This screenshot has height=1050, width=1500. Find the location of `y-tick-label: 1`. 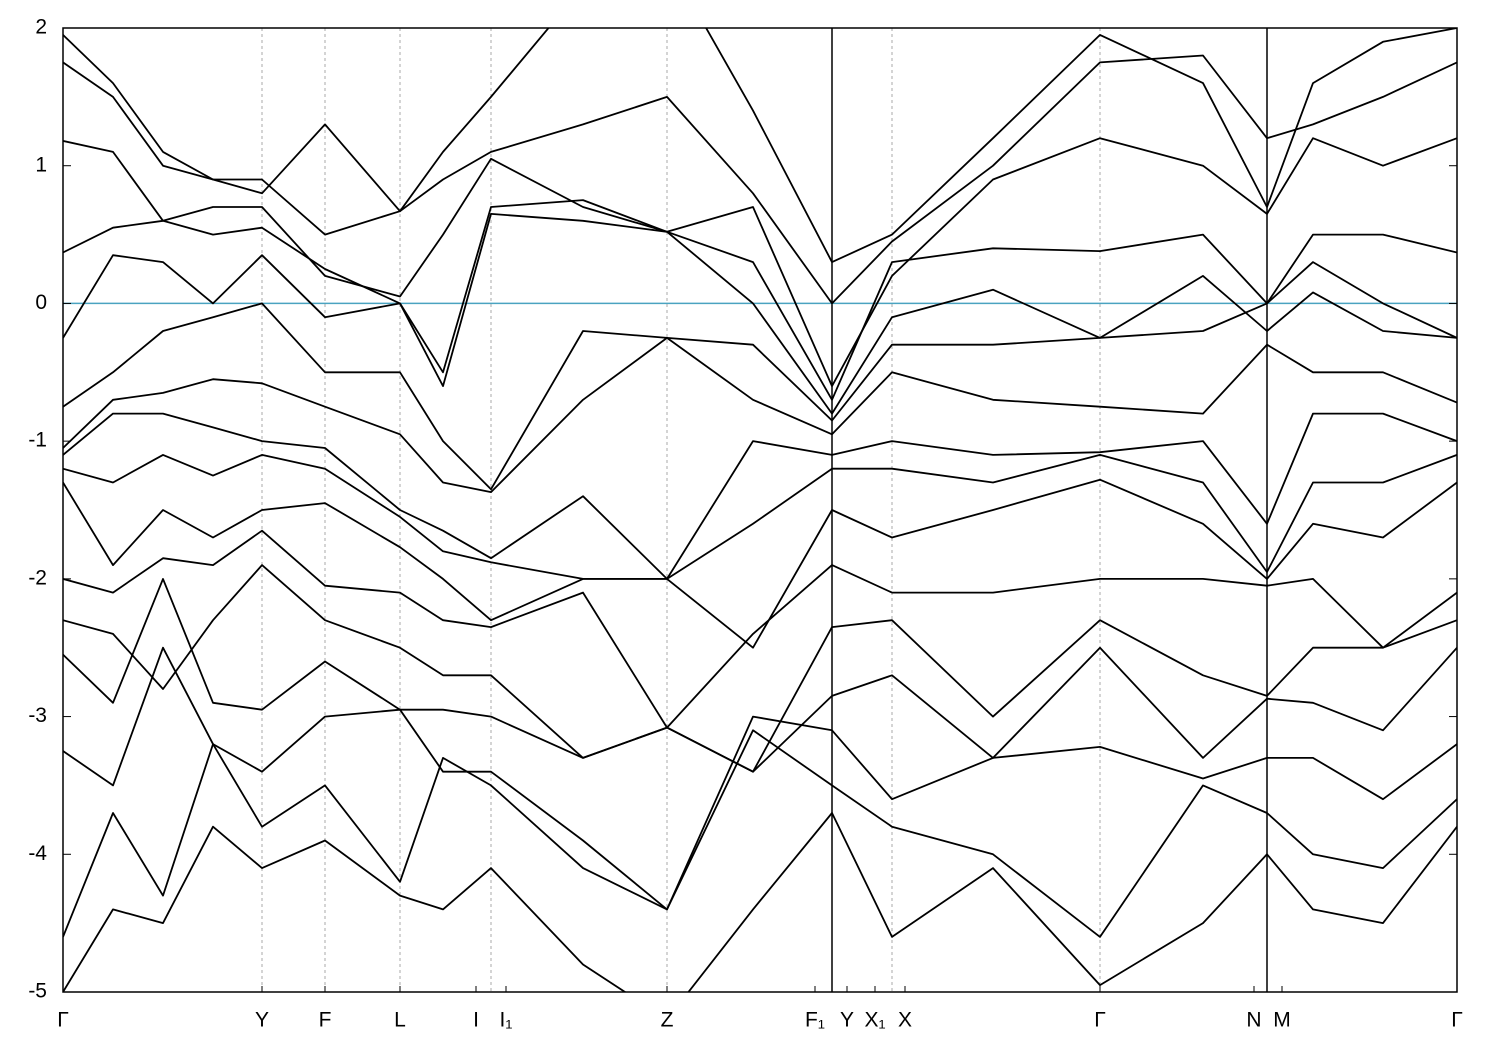

y-tick-label: 1 is located at coordinates (41, 164).